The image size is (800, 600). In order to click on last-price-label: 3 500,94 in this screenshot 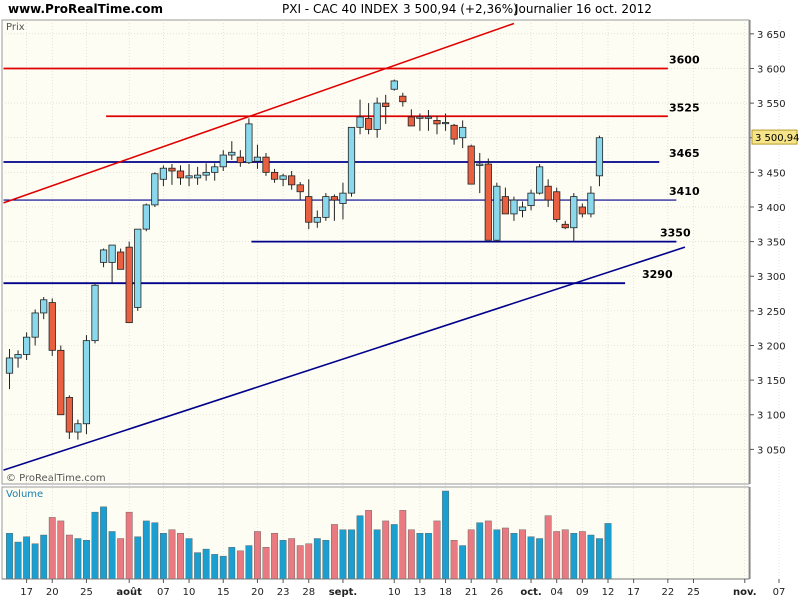, I will do `click(777, 138)`.